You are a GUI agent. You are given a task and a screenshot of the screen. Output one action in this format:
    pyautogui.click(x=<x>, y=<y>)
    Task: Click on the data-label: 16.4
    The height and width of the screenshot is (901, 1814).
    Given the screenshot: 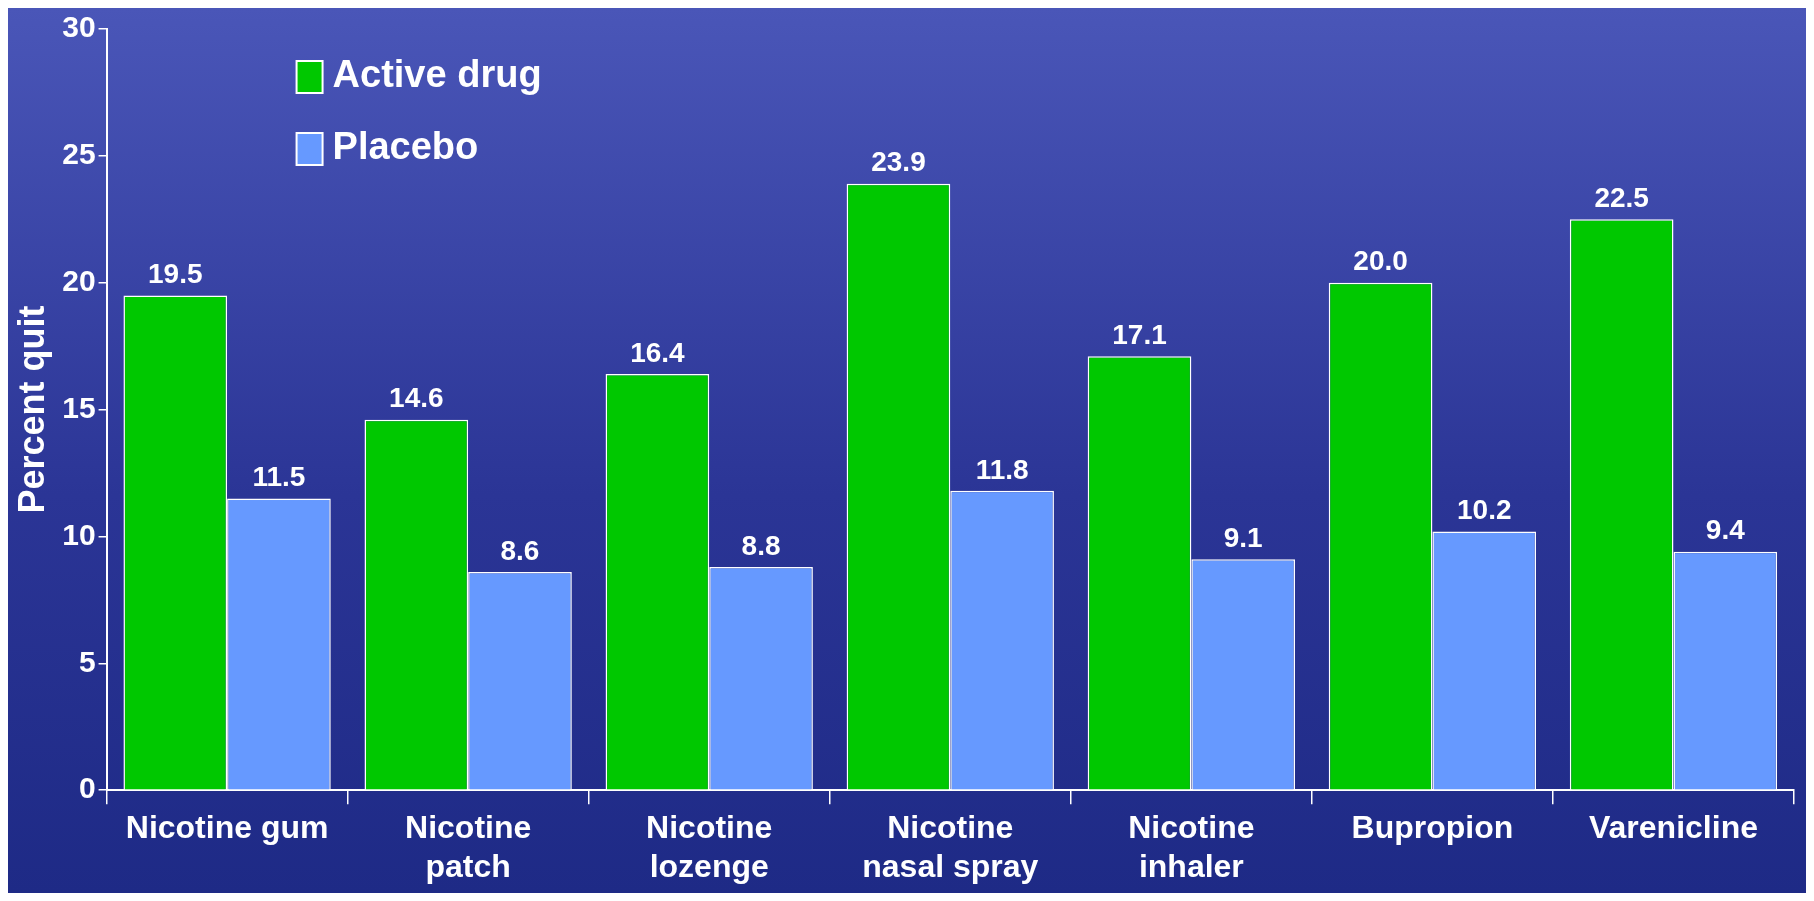 What is the action you would take?
    pyautogui.click(x=658, y=352)
    